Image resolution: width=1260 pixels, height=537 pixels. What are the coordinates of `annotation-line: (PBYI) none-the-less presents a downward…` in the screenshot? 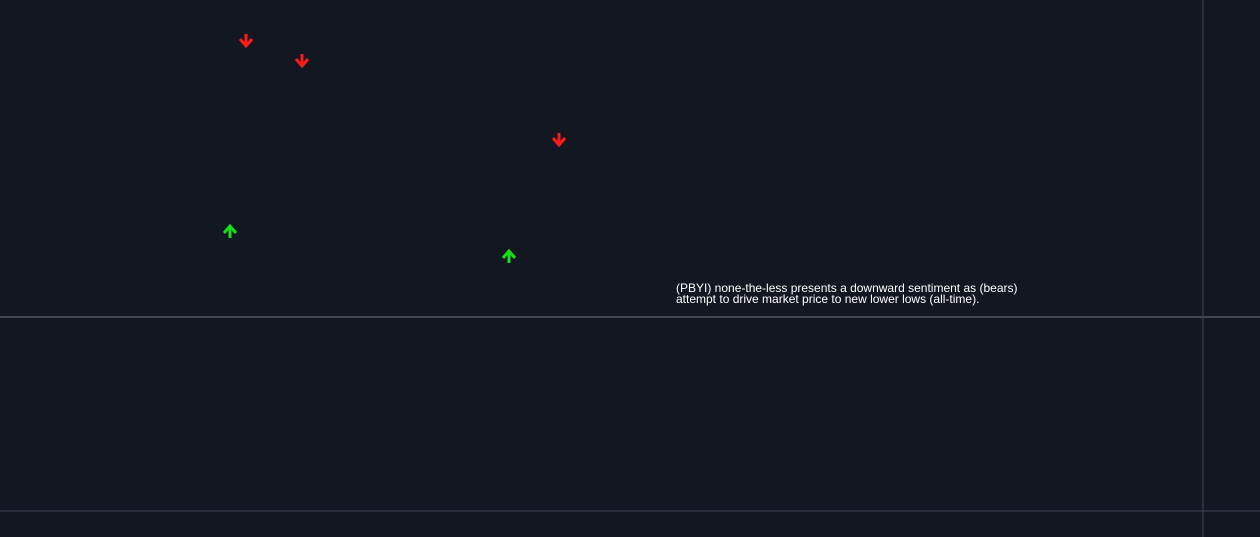 It's located at (847, 288).